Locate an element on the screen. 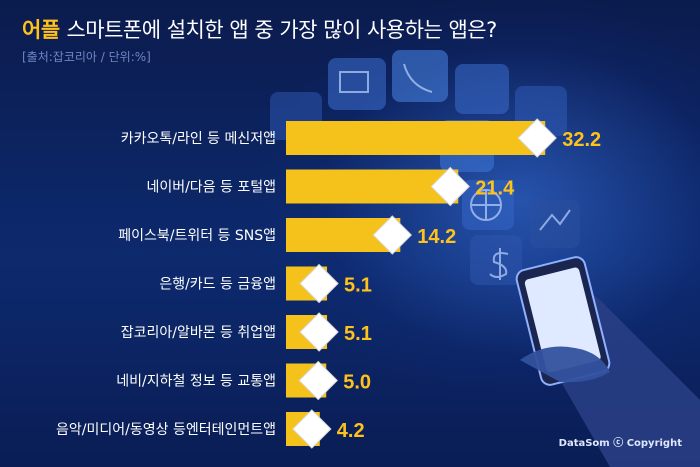  category-label: 잡코리아/알바몬 등 취업앱 is located at coordinates (198, 333).